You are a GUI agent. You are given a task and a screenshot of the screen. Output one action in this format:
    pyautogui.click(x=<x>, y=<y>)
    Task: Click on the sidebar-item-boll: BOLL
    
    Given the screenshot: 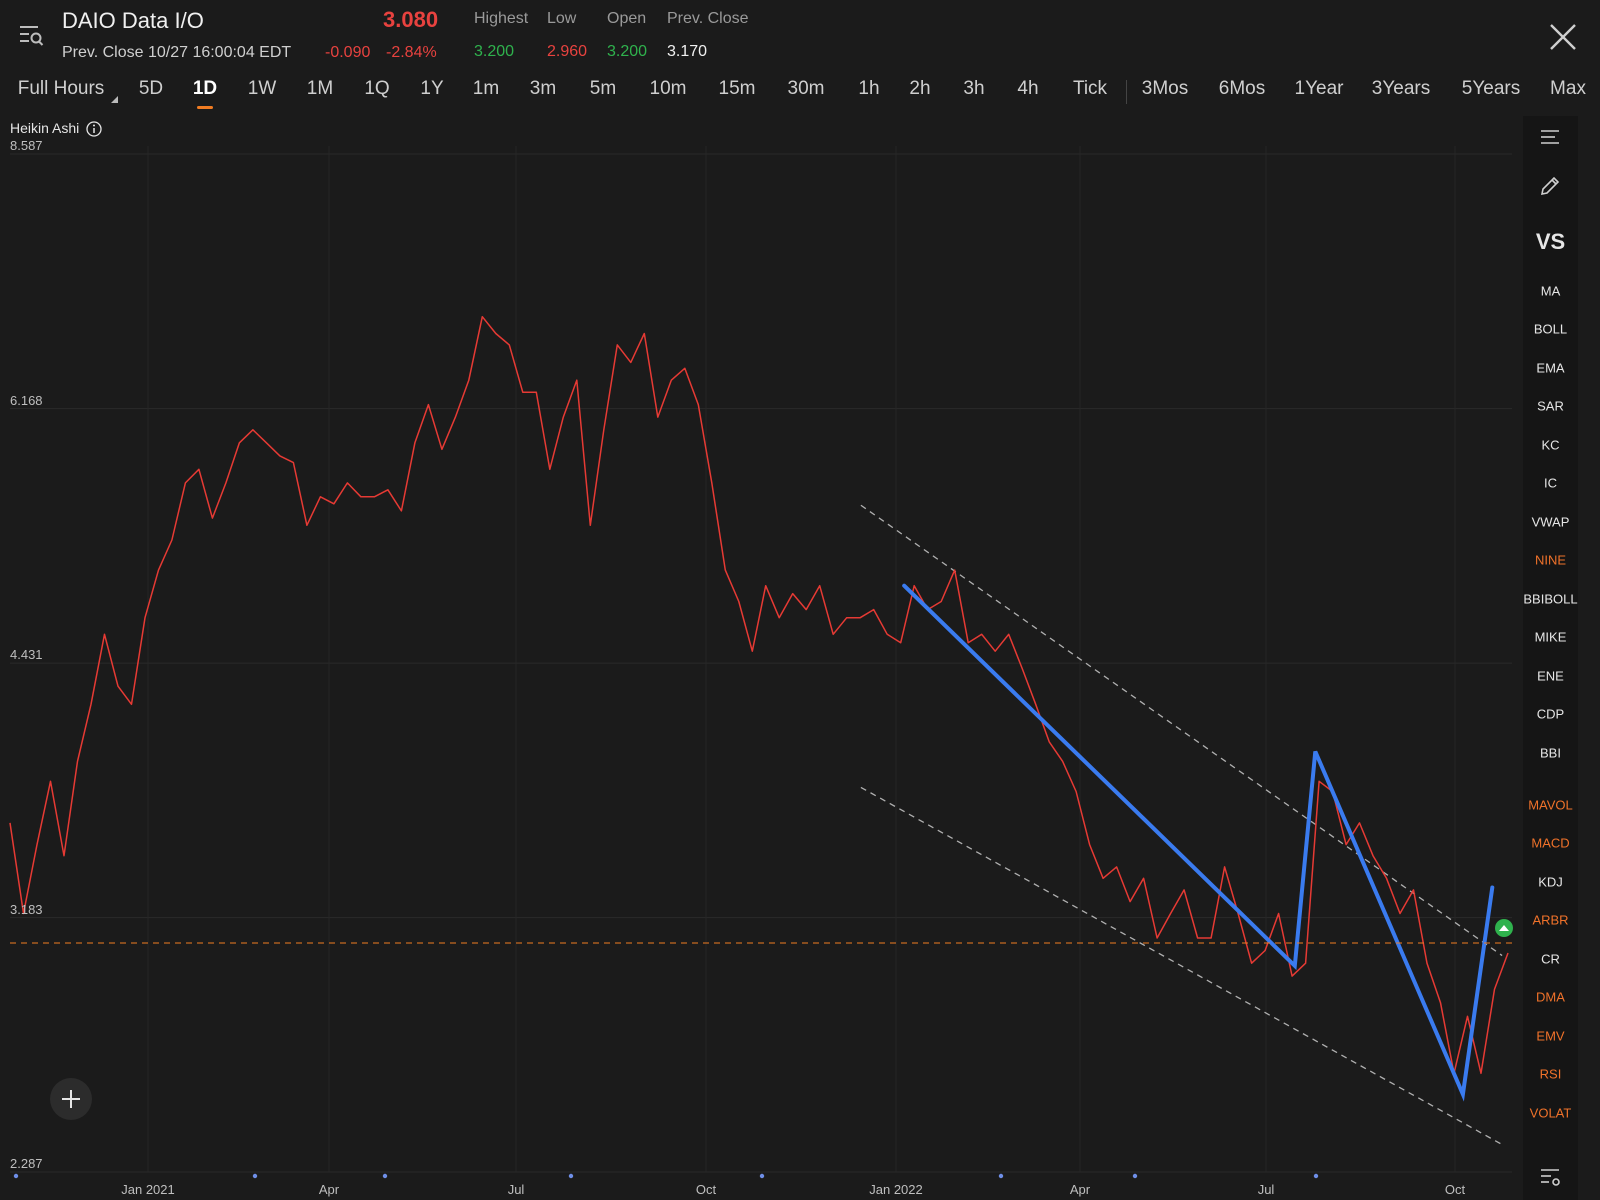 What is the action you would take?
    pyautogui.click(x=1550, y=329)
    